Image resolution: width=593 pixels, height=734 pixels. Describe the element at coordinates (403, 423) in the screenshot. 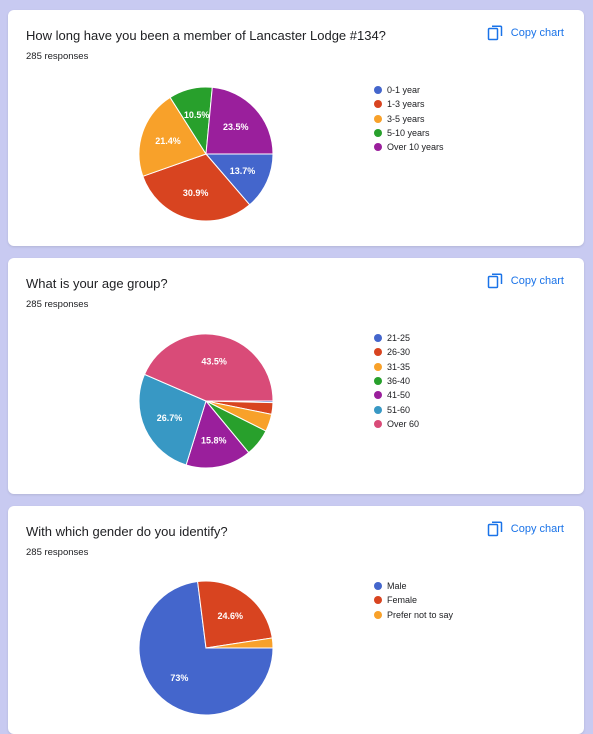

I see `legend-label: Over 60` at that location.